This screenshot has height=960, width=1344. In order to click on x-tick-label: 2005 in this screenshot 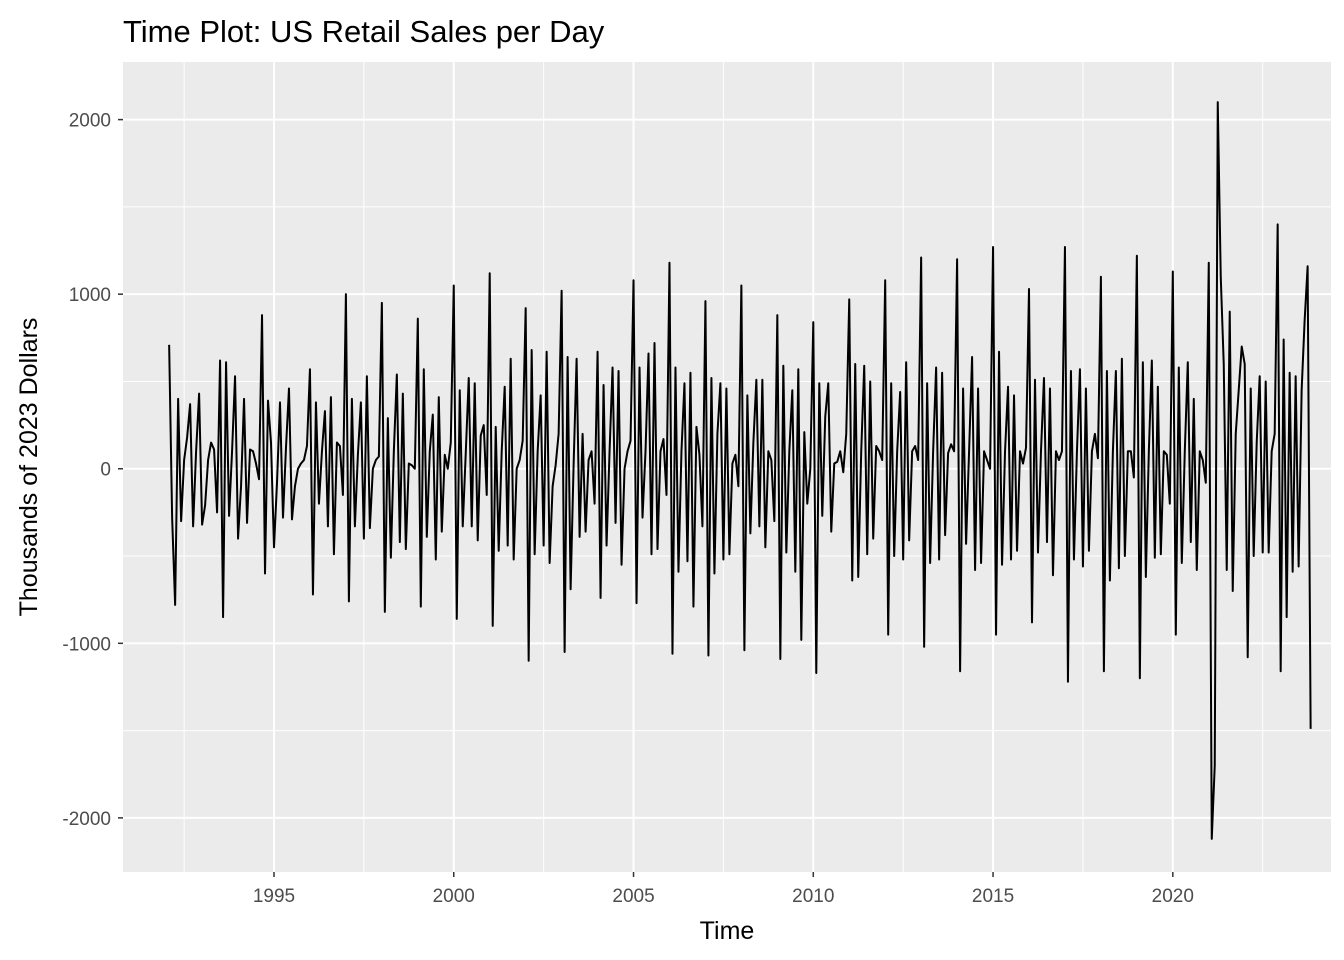, I will do `click(633, 896)`.